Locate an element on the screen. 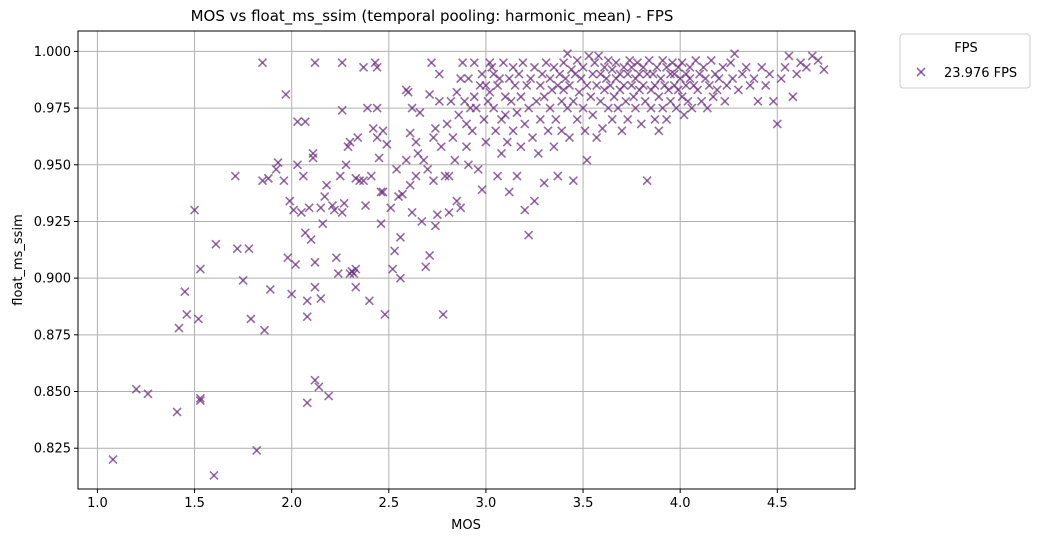 The image size is (1038, 545). x-tick-label: 1.0 is located at coordinates (97, 503).